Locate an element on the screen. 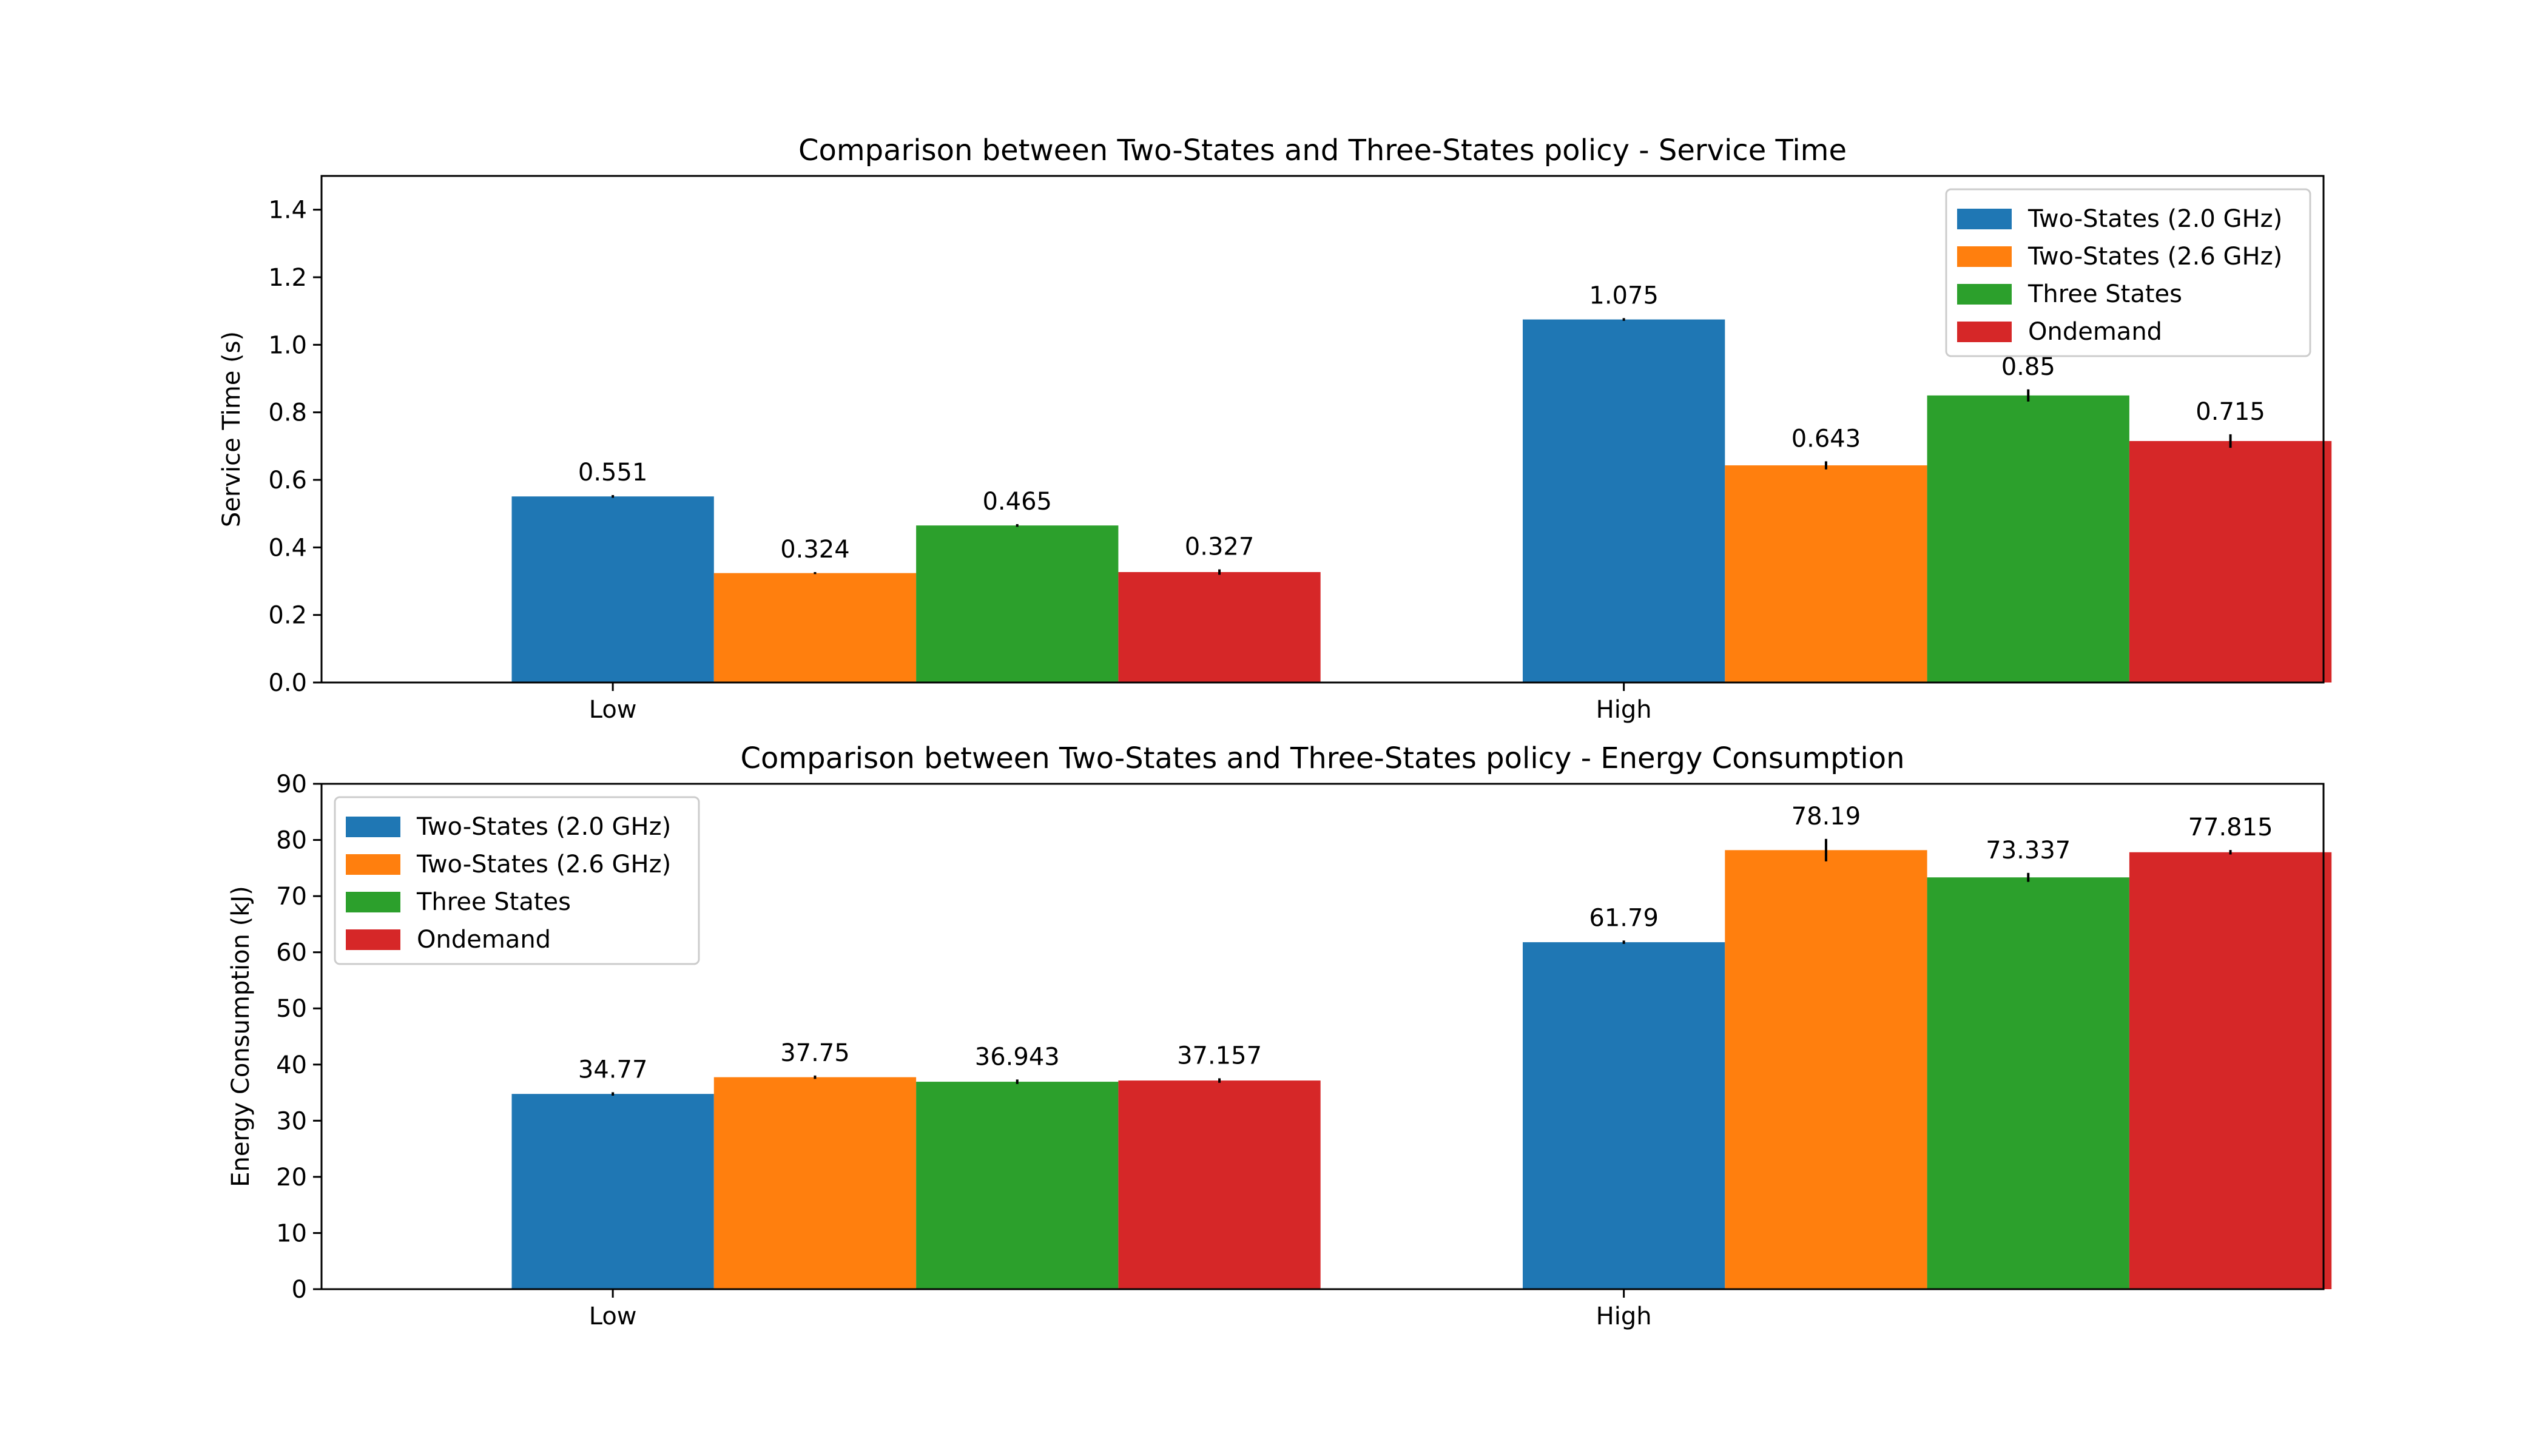 This screenshot has height=1456, width=2548. y-tick-label: 10 is located at coordinates (291, 1233).